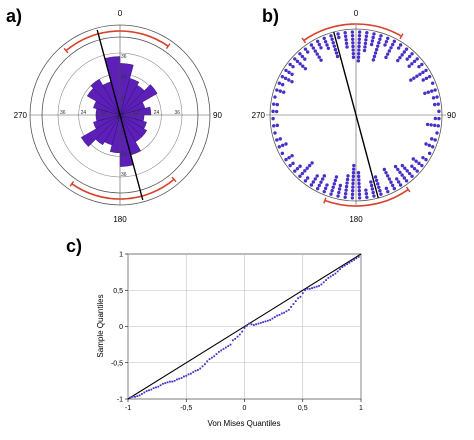 The height and width of the screenshot is (440, 474). What do you see at coordinates (244, 405) in the screenshot?
I see `qq-x-ticks: -1 -0,5 0 0,5 1` at bounding box center [244, 405].